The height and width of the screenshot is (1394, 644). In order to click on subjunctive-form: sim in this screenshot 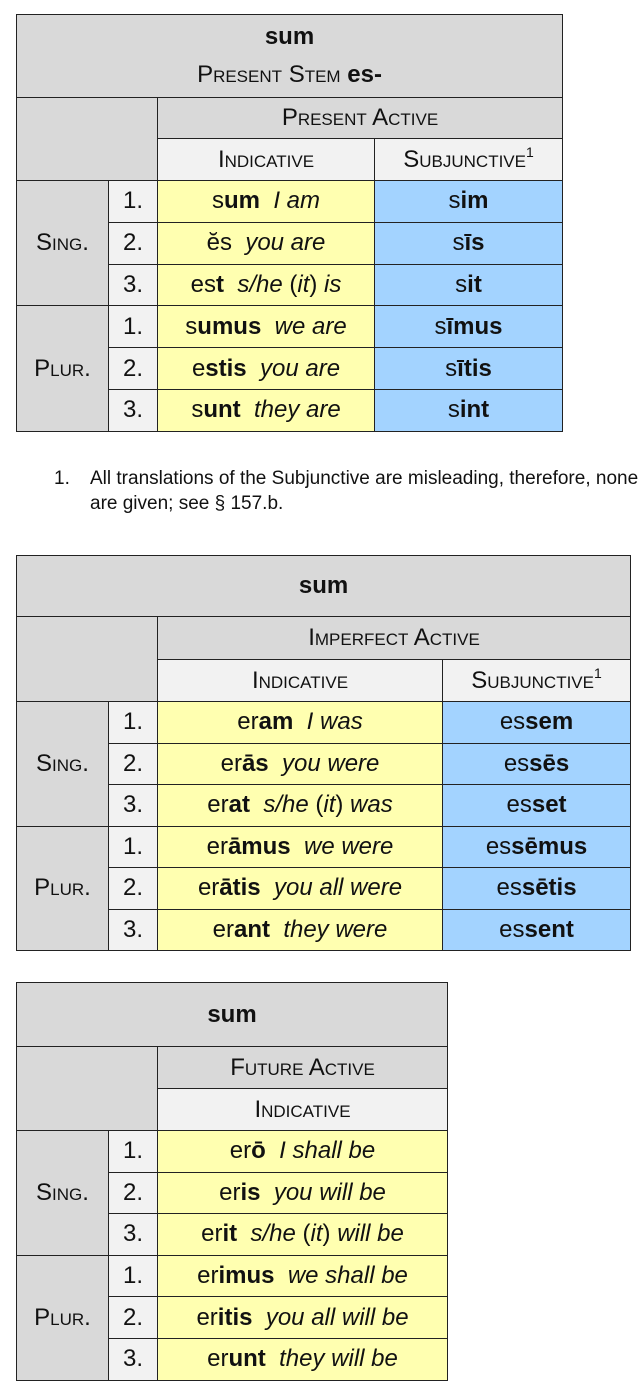, I will do `click(468, 201)`.